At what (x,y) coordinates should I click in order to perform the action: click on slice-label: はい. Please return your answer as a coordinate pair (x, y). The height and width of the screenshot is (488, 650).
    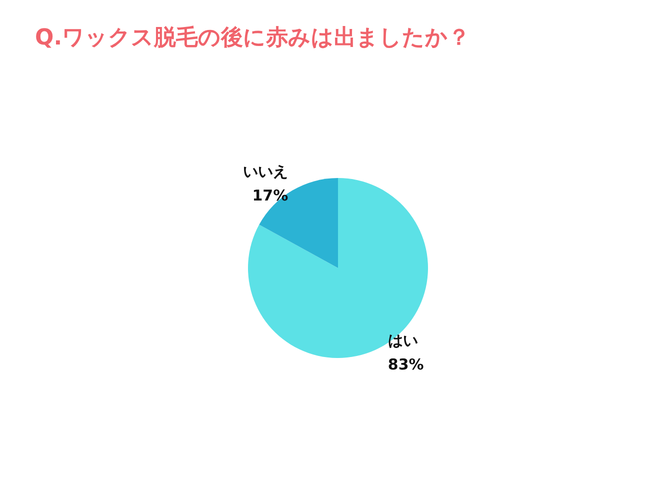
    Looking at the image, I should click on (403, 340).